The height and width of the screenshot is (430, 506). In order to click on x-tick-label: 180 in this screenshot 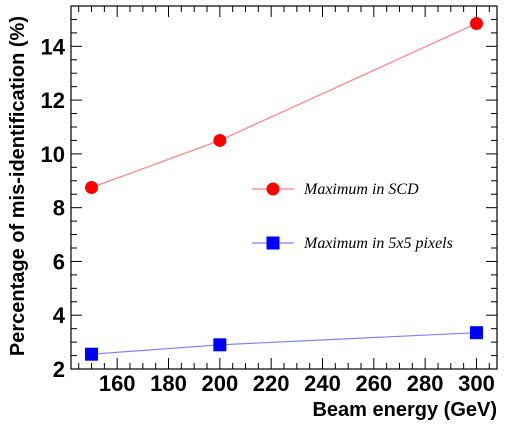, I will do `click(168, 383)`.